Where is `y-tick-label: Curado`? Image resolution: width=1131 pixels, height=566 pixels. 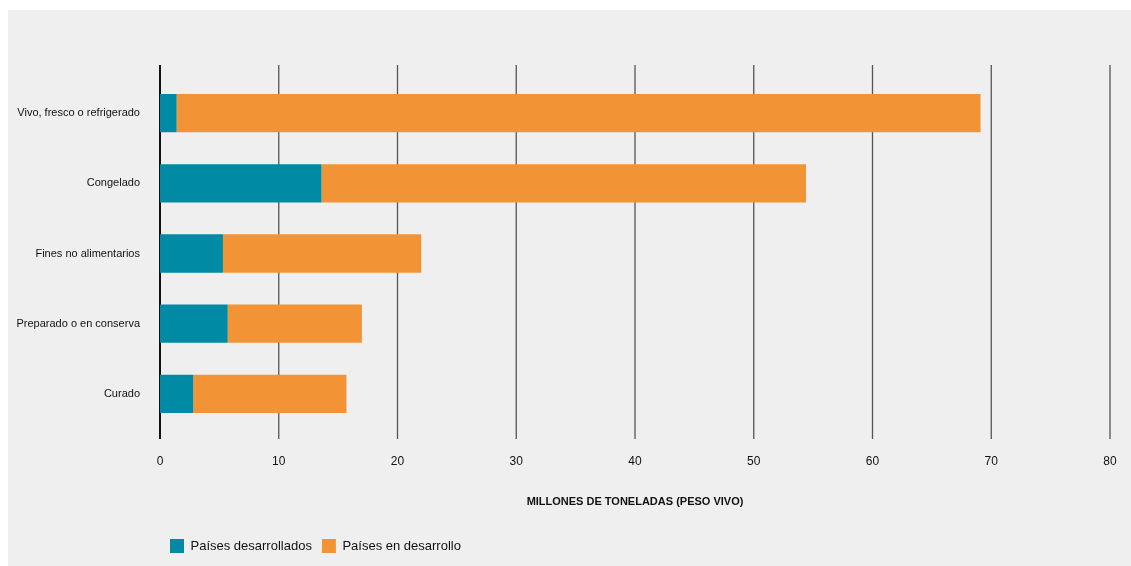
y-tick-label: Curado is located at coordinates (121, 392).